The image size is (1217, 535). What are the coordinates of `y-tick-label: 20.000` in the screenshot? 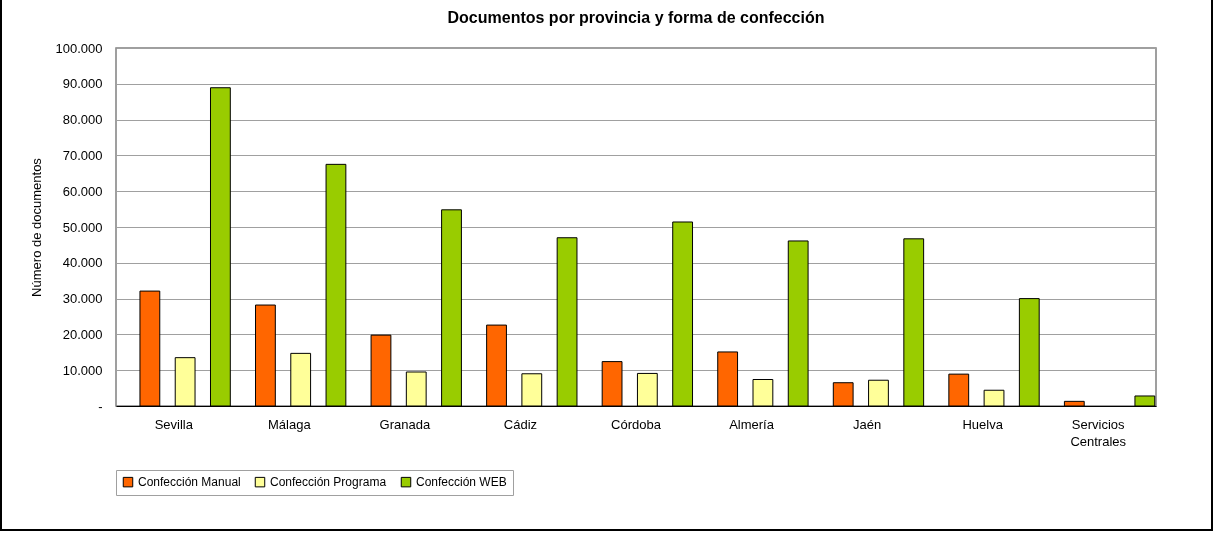 It's located at (82, 334).